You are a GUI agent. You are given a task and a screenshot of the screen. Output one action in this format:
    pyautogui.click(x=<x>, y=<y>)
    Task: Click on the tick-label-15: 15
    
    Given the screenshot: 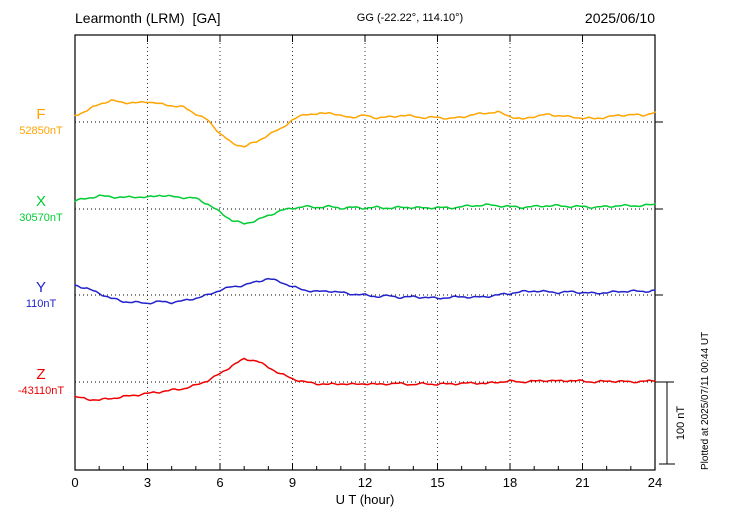 What is the action you would take?
    pyautogui.click(x=437, y=482)
    